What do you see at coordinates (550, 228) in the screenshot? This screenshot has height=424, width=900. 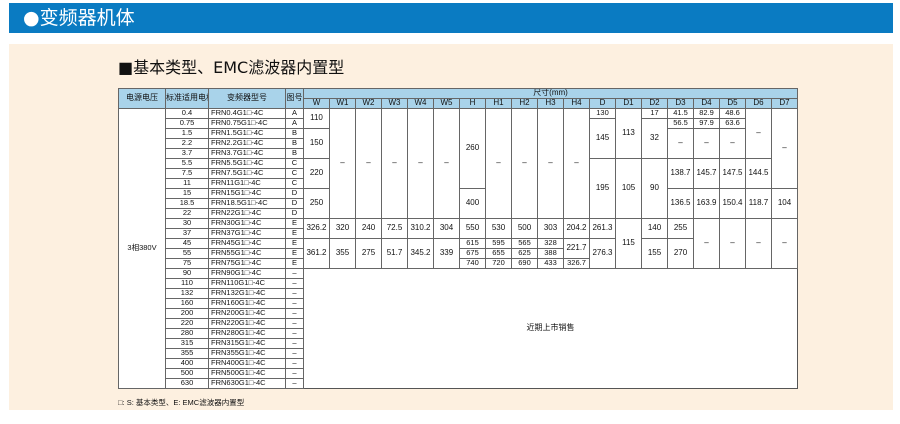 I see `dim-cell: 303` at bounding box center [550, 228].